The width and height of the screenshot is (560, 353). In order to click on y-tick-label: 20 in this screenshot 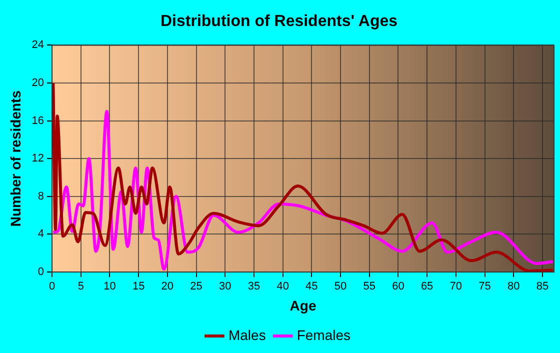, I will do `click(38, 83)`.